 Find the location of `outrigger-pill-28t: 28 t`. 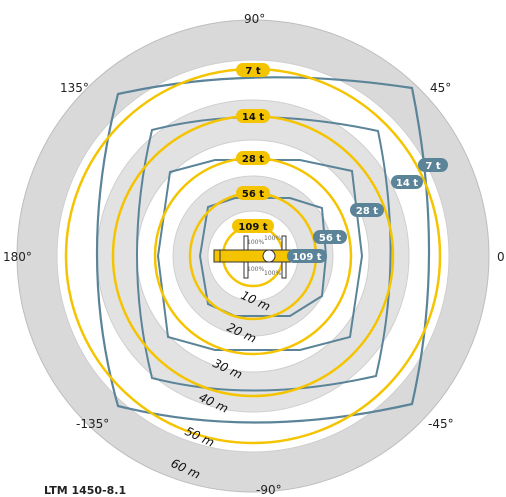

outrigger-pill-28t: 28 t is located at coordinates (367, 210).